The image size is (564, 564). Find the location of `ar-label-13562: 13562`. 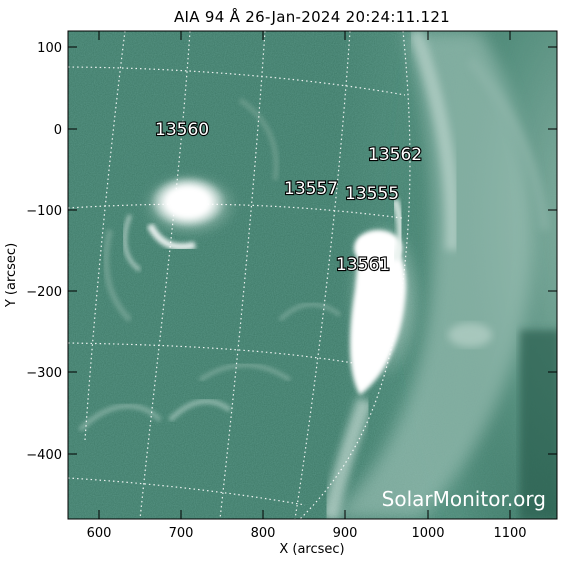

ar-label-13562: 13562 is located at coordinates (395, 155).